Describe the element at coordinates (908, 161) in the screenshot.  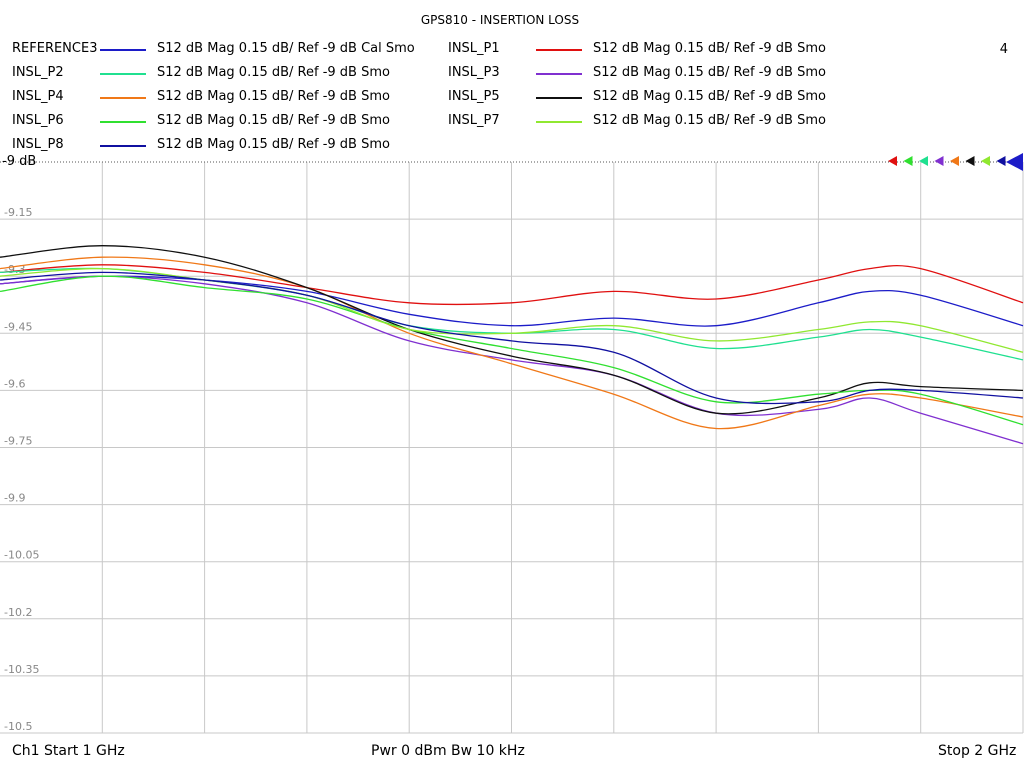
I see `ref-marker-insl_p6` at that location.